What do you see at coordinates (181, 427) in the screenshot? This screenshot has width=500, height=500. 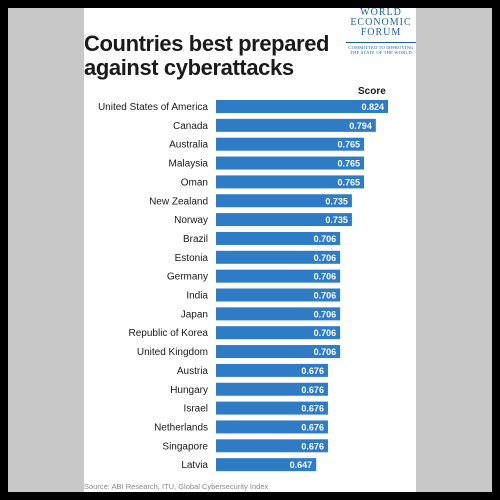 I see `category-label: Netherlands` at bounding box center [181, 427].